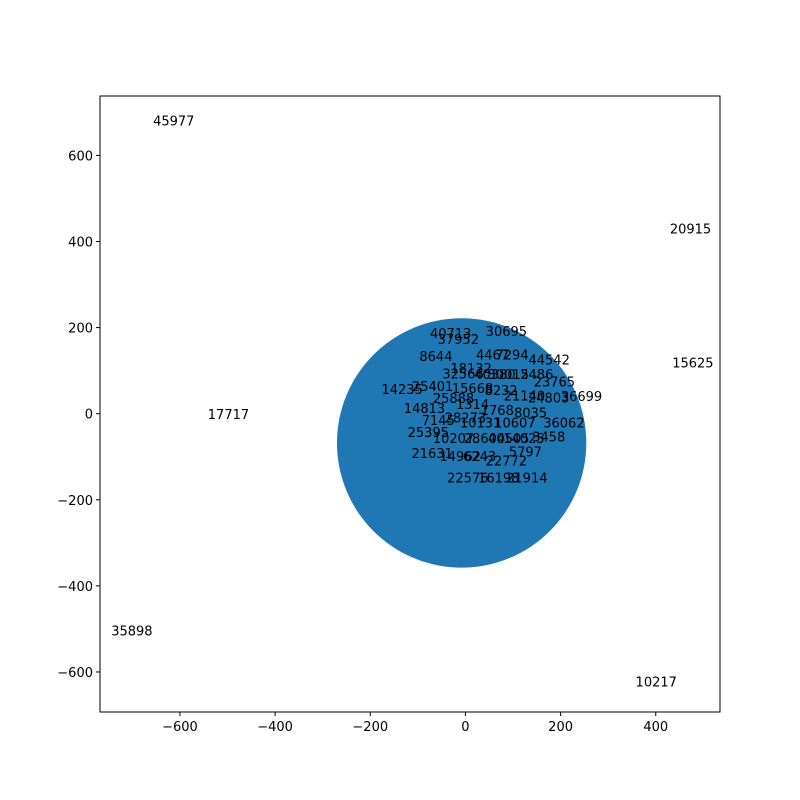  I want to click on data-label: 37952, so click(458, 340).